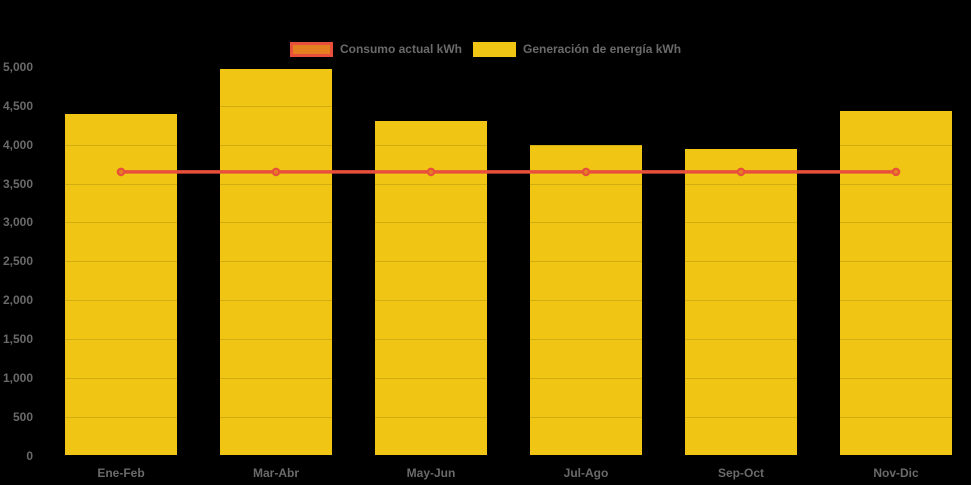 The height and width of the screenshot is (485, 971). I want to click on y-axis-tick-label: 2,500, so click(17, 261).